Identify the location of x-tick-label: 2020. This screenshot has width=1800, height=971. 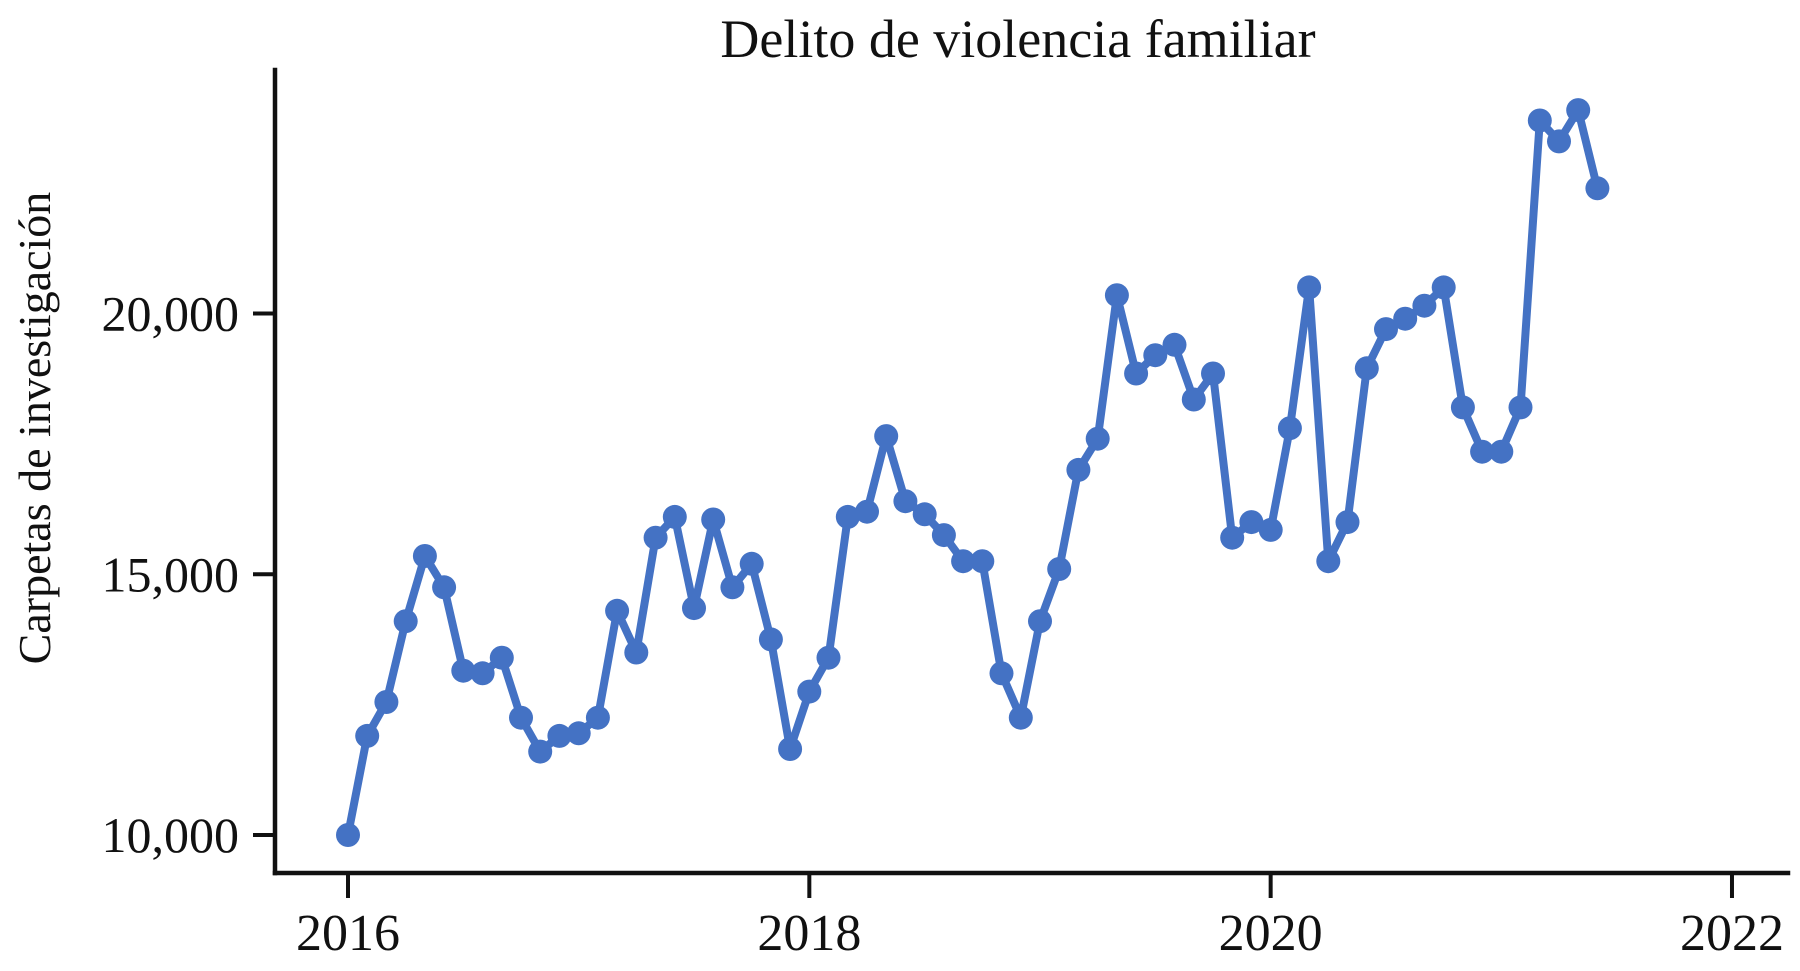
(1271, 933).